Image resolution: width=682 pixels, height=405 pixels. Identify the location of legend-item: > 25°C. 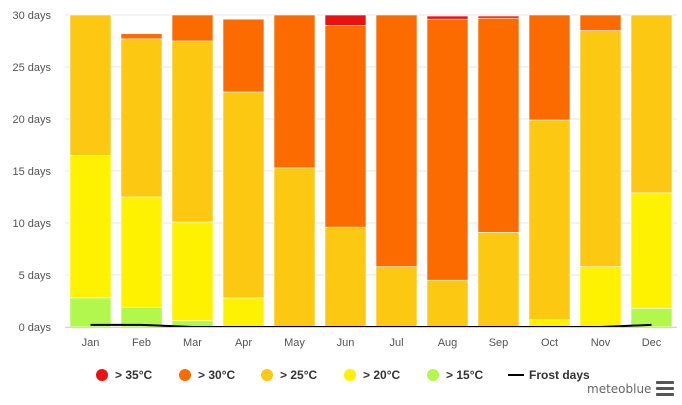
(289, 375).